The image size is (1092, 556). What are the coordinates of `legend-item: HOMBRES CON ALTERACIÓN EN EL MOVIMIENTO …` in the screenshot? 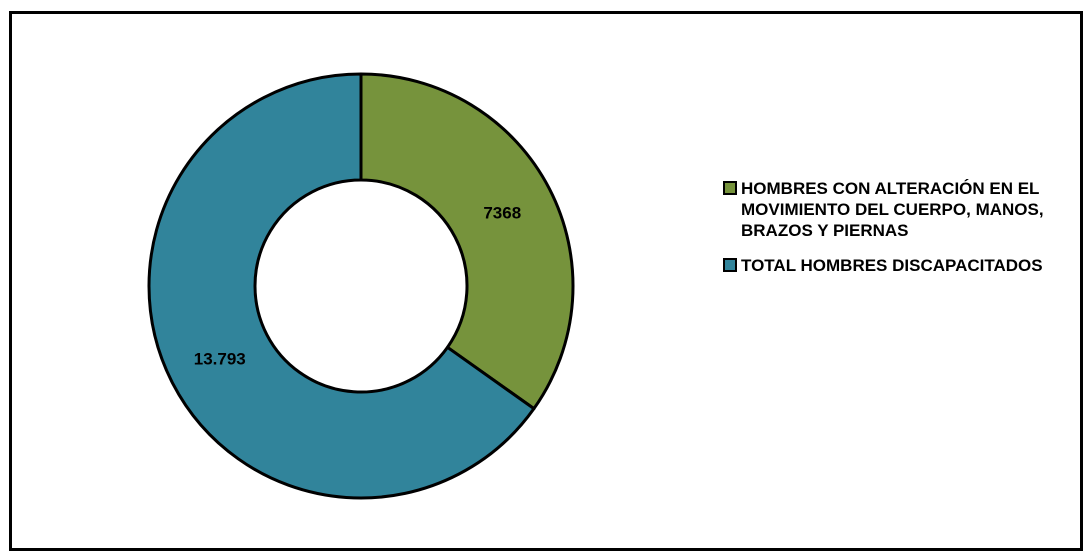 It's located at (898, 209).